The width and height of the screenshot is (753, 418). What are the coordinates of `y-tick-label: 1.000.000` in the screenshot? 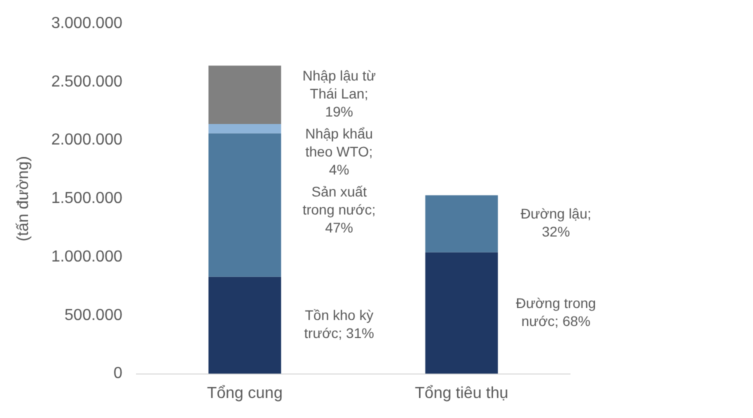 It's located at (86, 257).